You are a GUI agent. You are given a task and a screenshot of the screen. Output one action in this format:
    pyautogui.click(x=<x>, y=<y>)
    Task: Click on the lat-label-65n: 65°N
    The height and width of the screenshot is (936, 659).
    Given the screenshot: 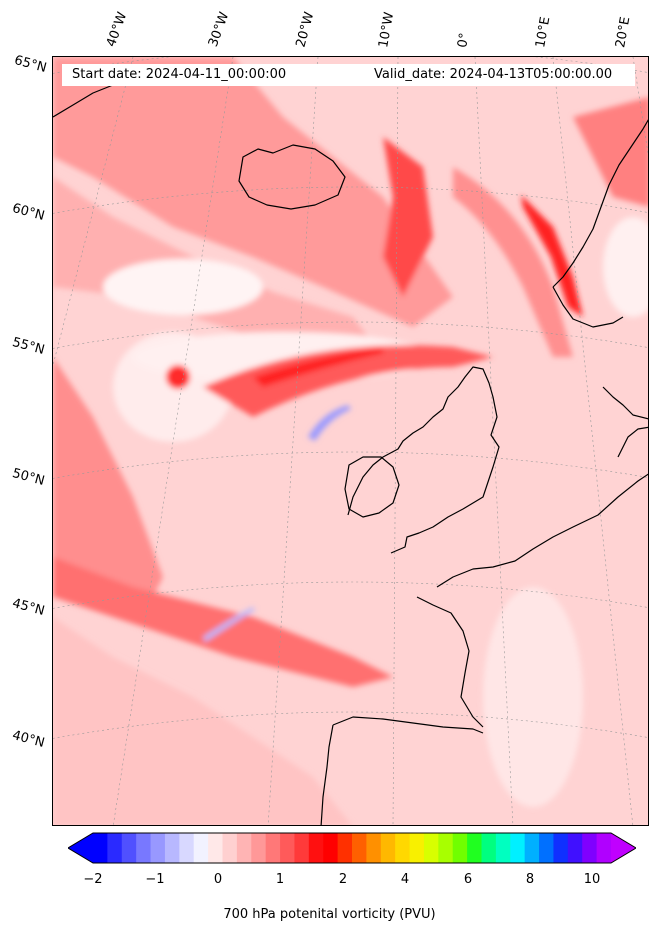 What is the action you would take?
    pyautogui.click(x=30, y=64)
    